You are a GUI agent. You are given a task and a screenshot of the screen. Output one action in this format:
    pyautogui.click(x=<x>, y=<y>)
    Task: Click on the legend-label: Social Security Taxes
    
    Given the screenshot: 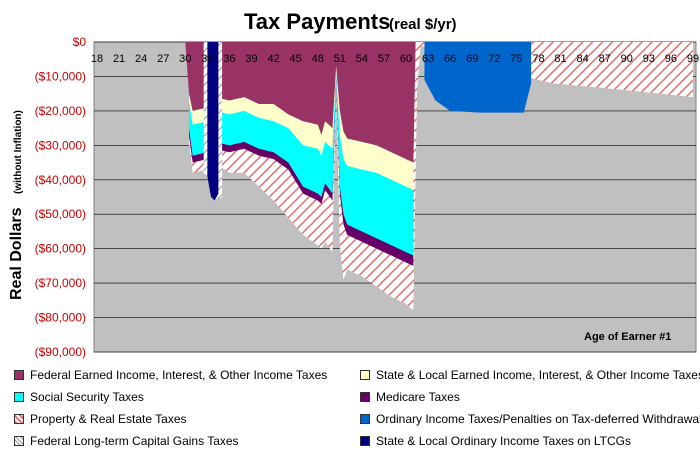 What is the action you would take?
    pyautogui.click(x=87, y=397)
    